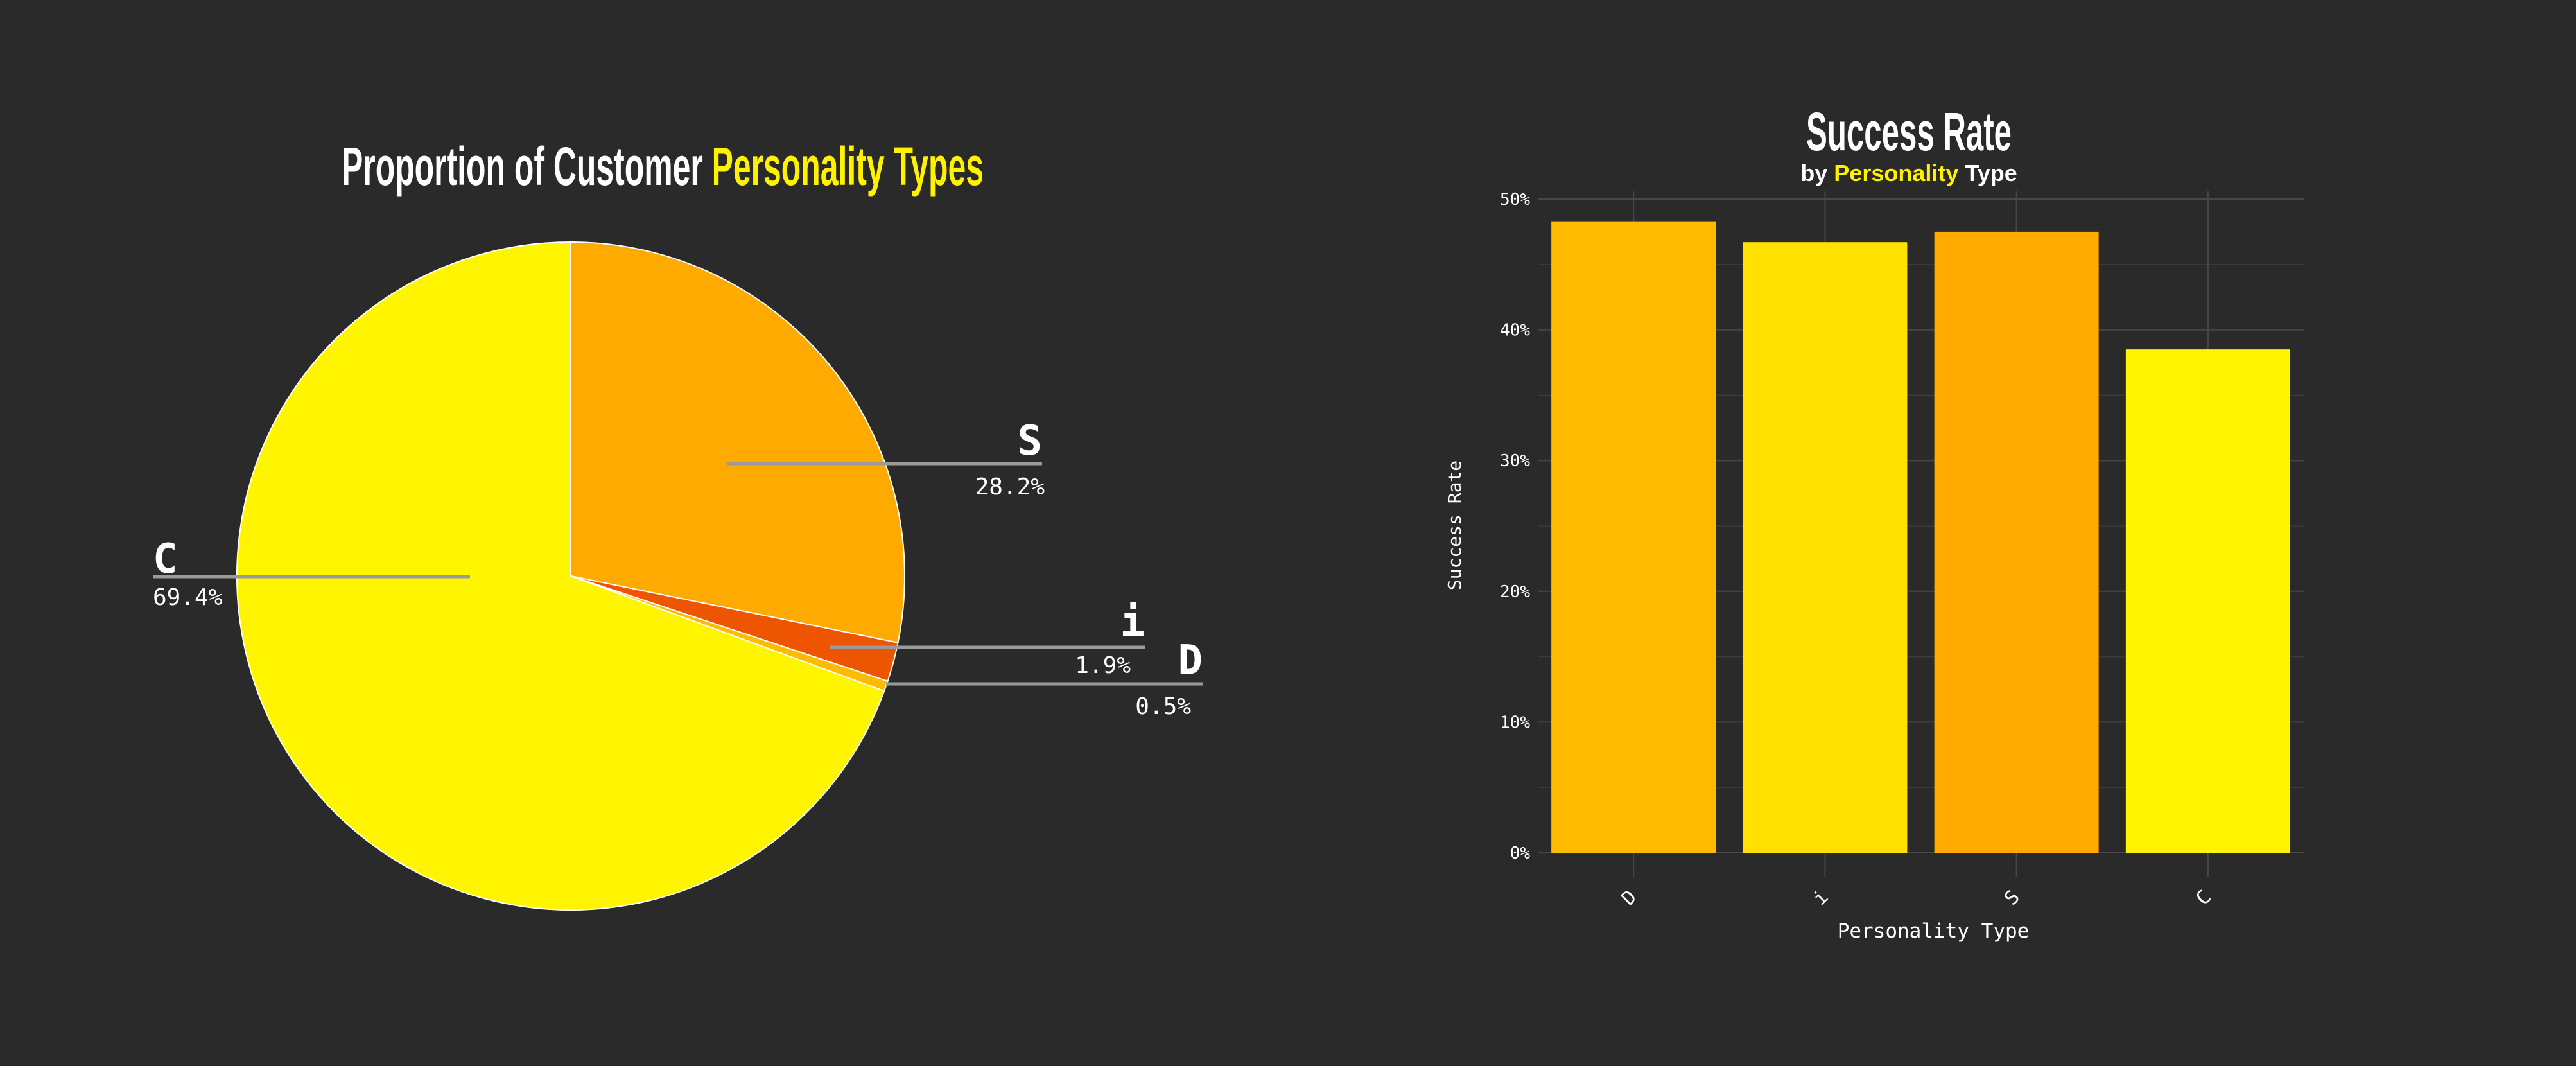 The height and width of the screenshot is (1066, 2576). Describe the element at coordinates (188, 597) in the screenshot. I see `slice-value-c: 69.4%` at that location.